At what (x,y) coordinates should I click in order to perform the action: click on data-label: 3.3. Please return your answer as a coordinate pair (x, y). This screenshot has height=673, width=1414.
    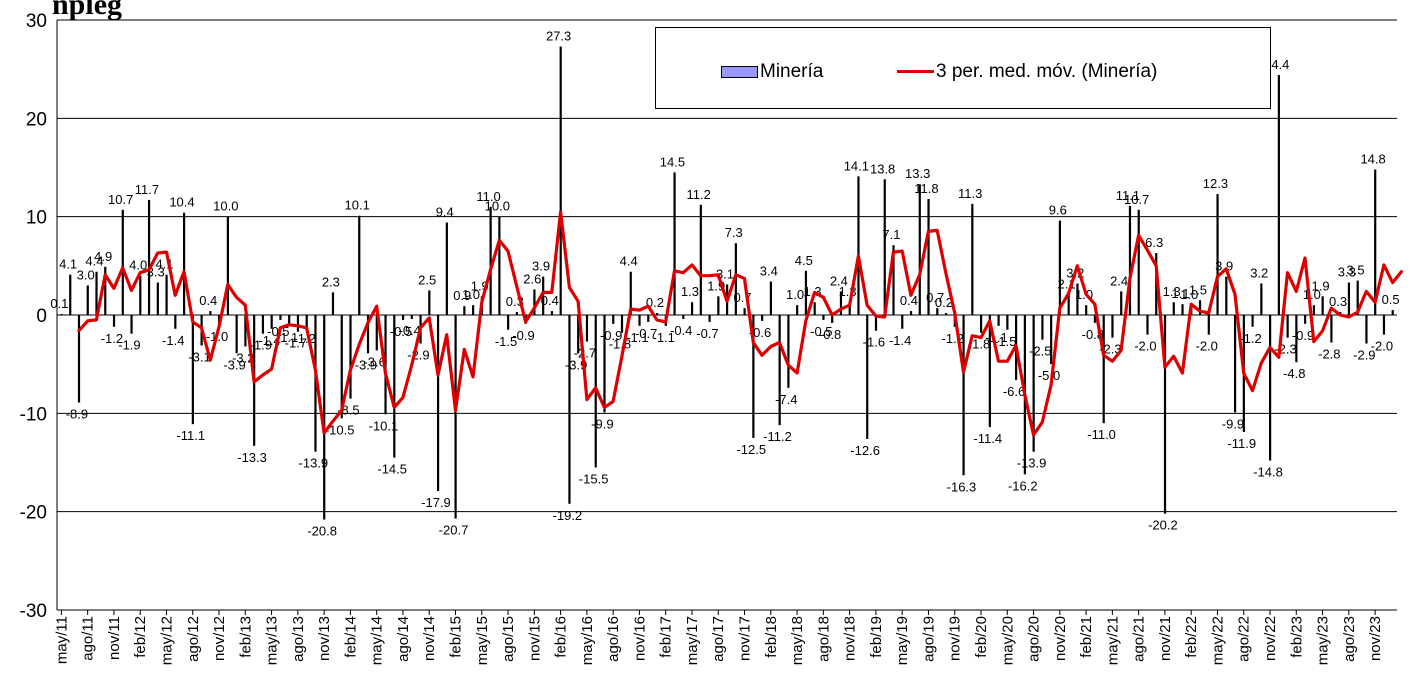
    Looking at the image, I should click on (1347, 272).